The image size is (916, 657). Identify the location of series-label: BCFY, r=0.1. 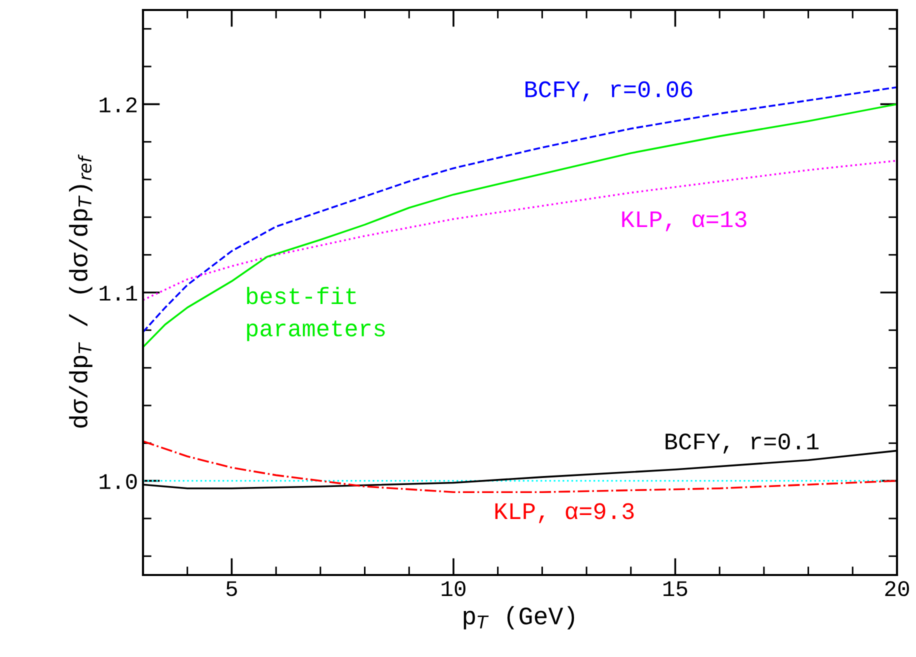
(742, 443).